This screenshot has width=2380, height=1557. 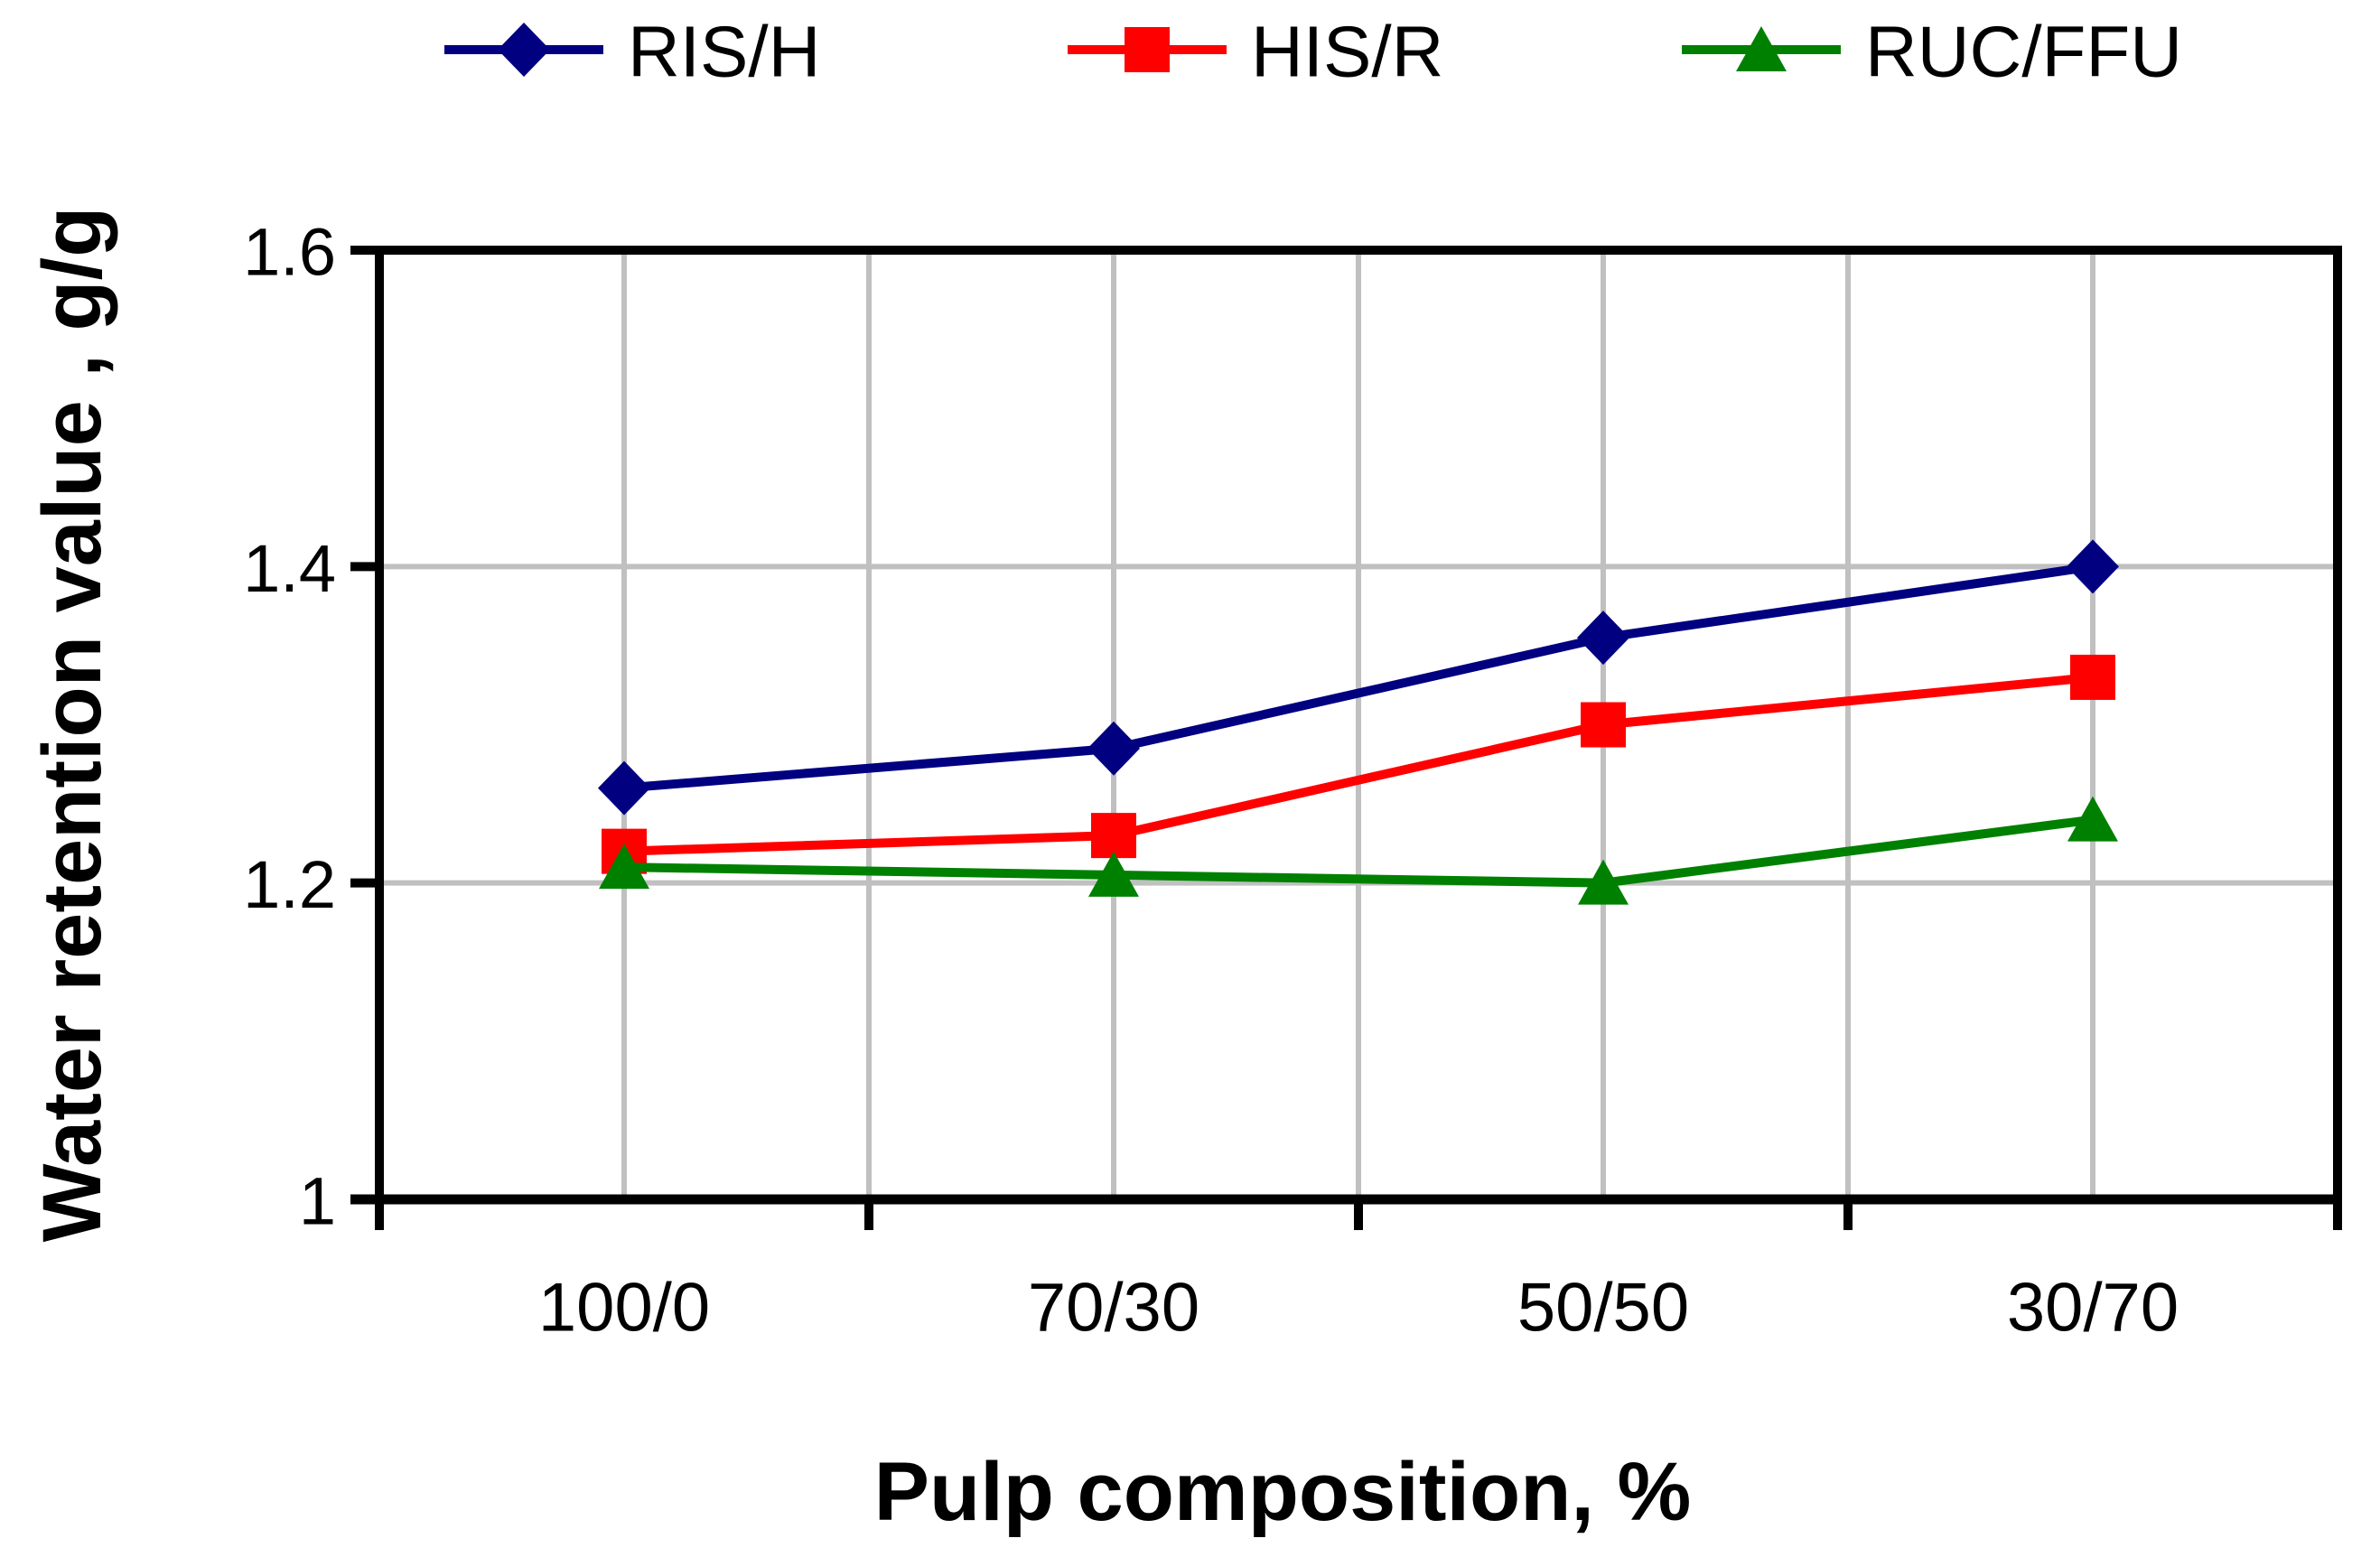 I want to click on x-tick-label: 30/70, so click(x=2093, y=1308).